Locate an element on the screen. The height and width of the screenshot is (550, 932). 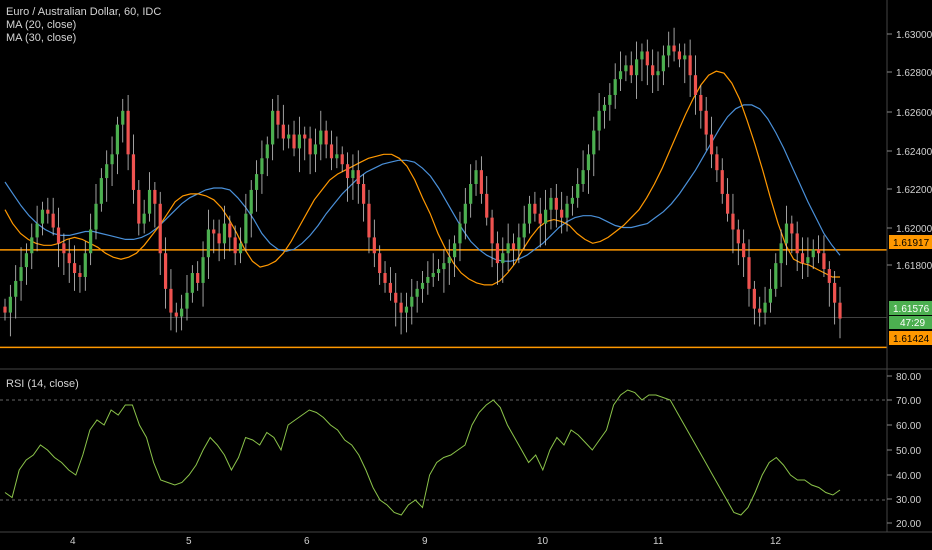
ma30-label: MA (30, close) is located at coordinates (41, 38).